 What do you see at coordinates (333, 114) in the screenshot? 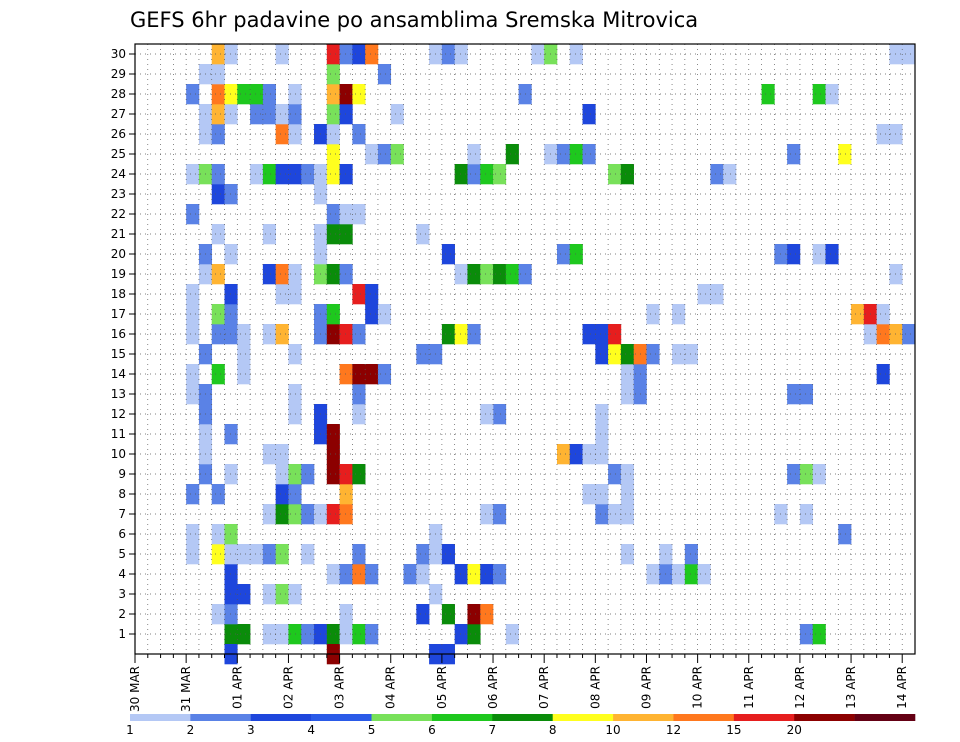
I see `cell-m27-t15` at bounding box center [333, 114].